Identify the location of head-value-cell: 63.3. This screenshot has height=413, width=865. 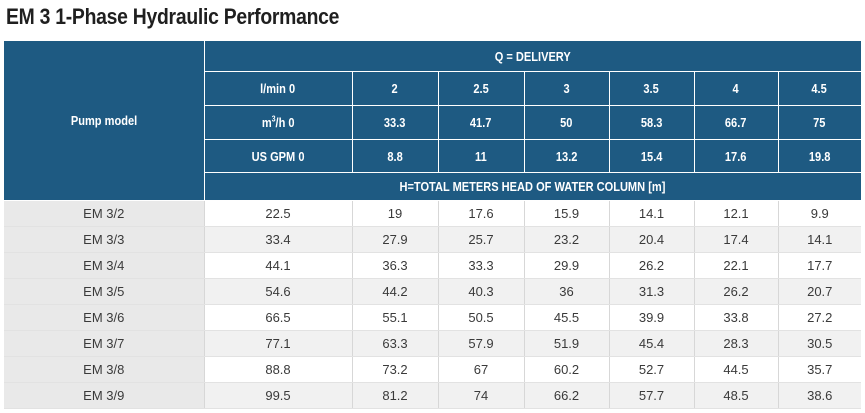
(395, 343).